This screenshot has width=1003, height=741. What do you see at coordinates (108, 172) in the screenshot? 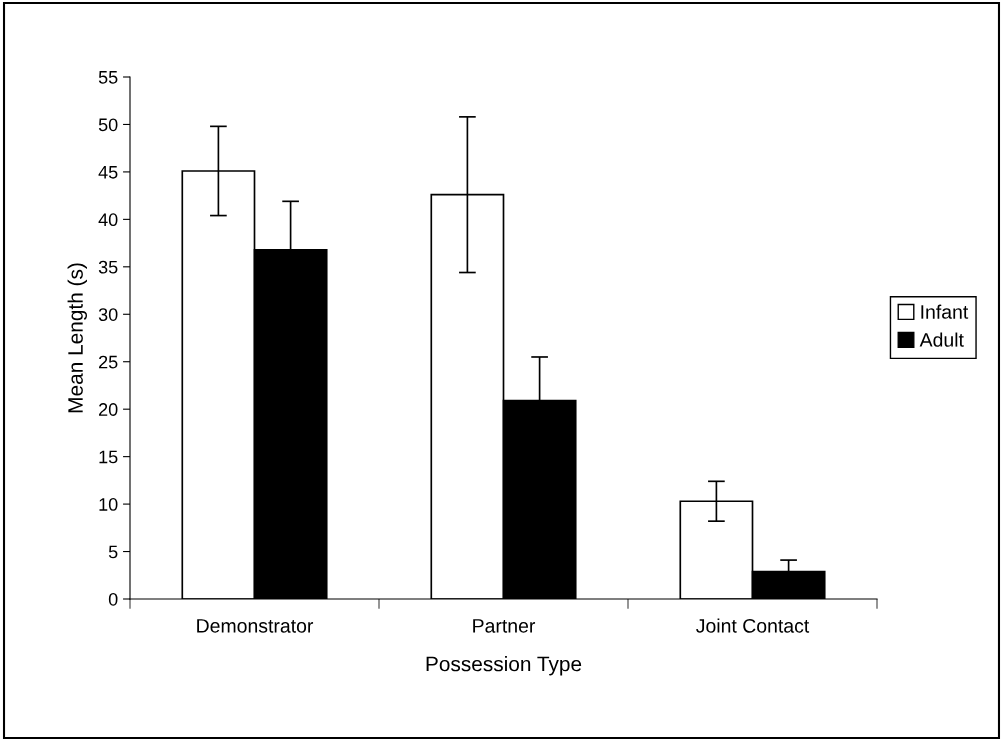
I see `y-tick-label: 45` at bounding box center [108, 172].